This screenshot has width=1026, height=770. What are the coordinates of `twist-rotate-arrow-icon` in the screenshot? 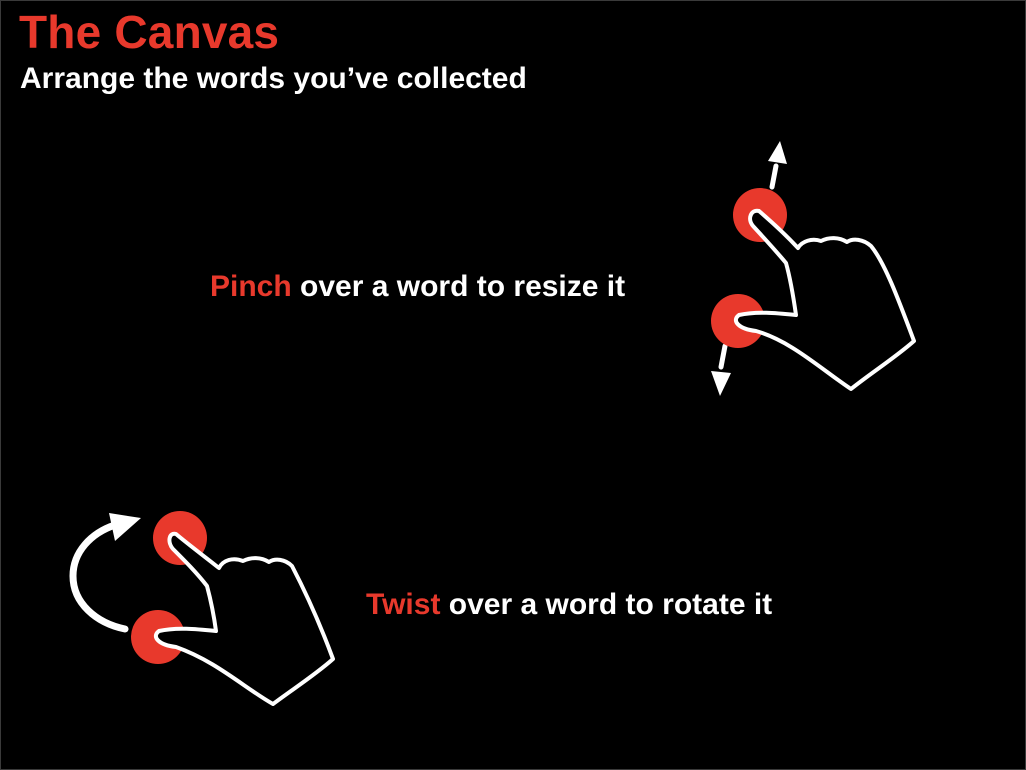 It's located at (99, 577).